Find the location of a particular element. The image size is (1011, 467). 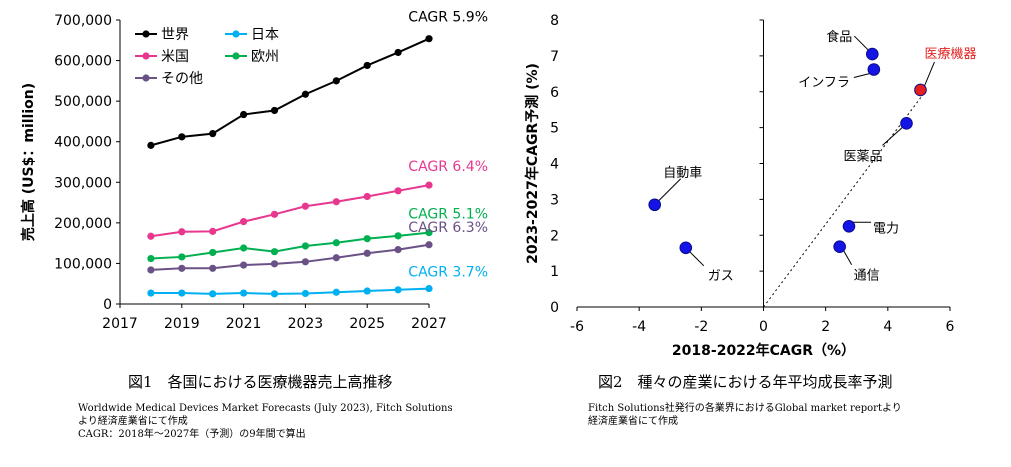

x-tick-label: -2 is located at coordinates (701, 327).